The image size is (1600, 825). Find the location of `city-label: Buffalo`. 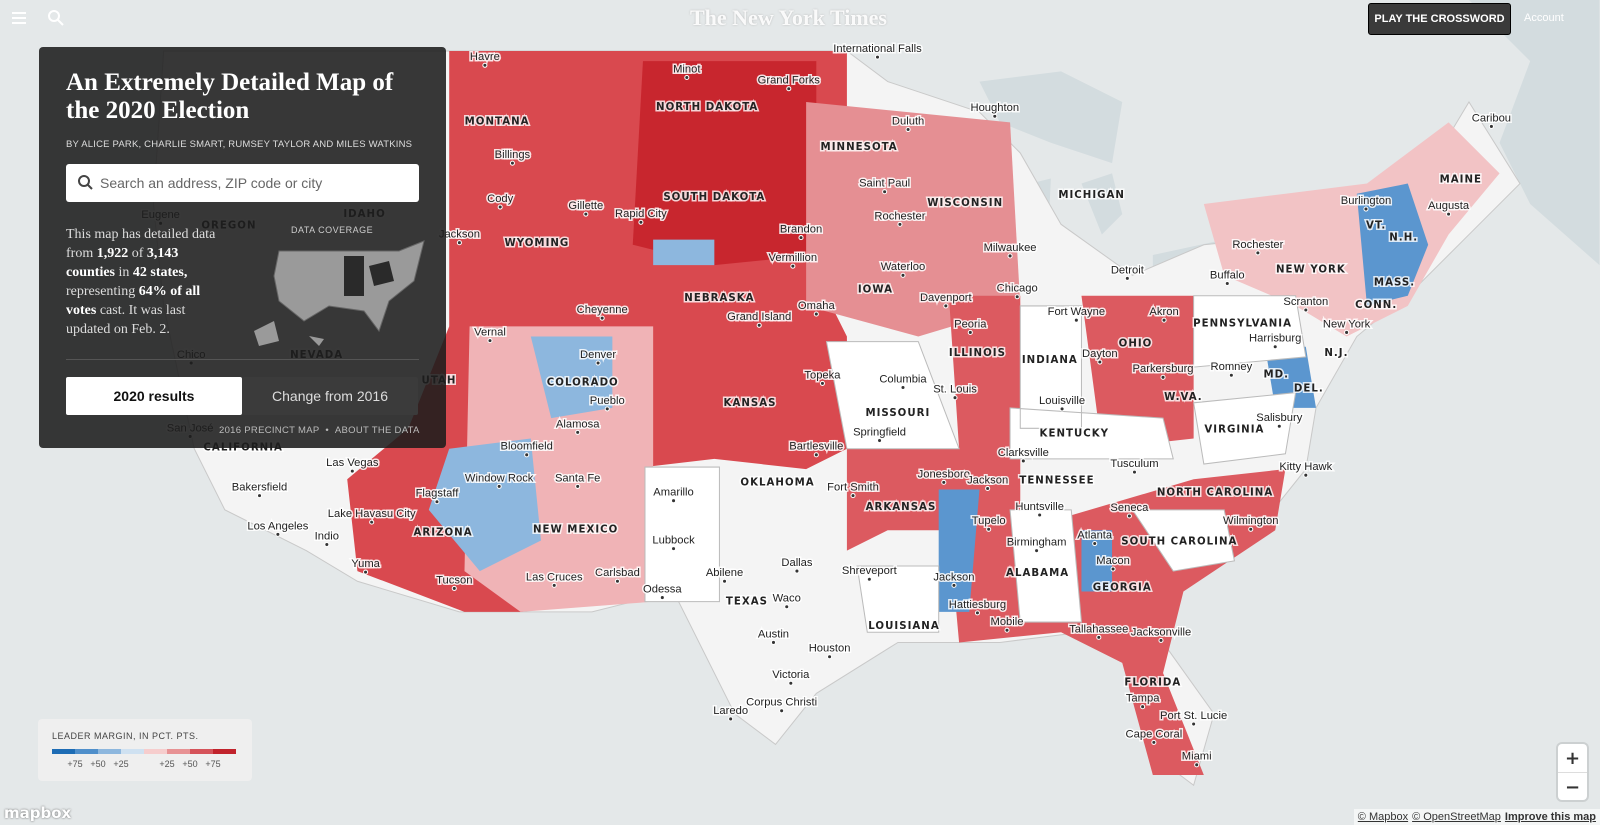

city-label: Buffalo is located at coordinates (1227, 275).